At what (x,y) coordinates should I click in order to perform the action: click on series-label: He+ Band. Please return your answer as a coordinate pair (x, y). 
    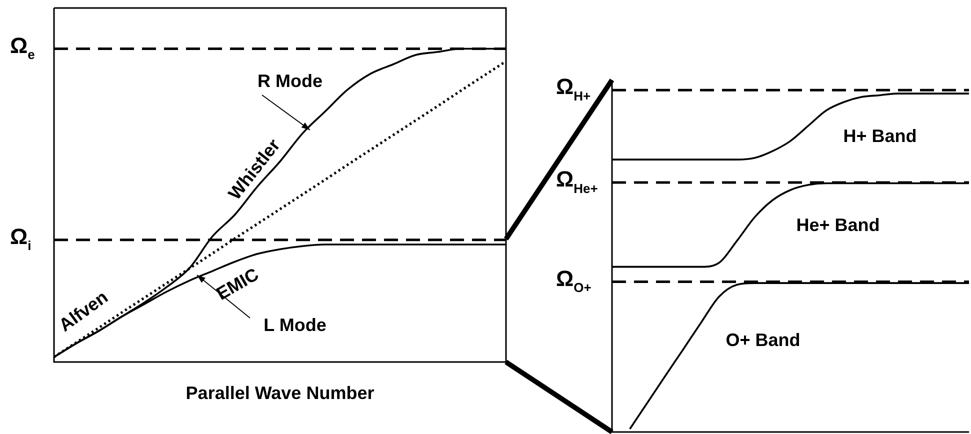
    Looking at the image, I should click on (838, 224).